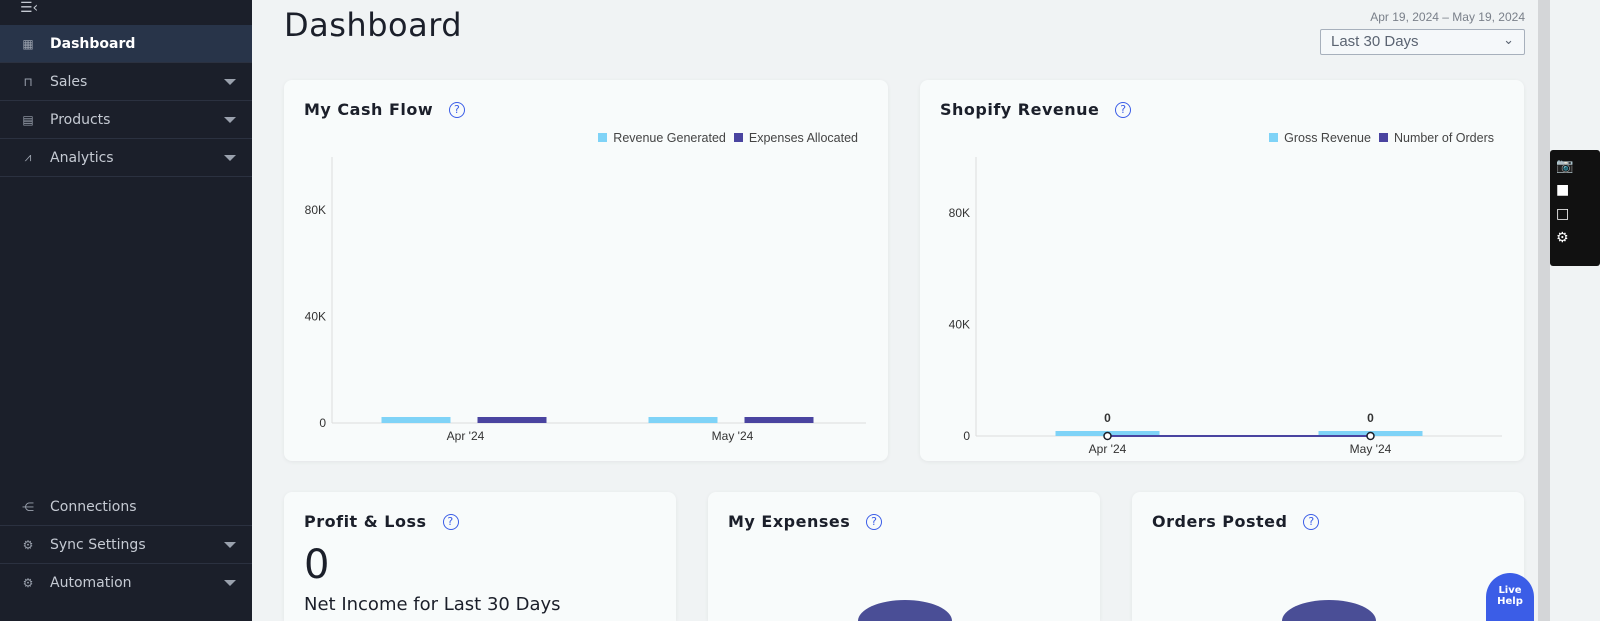  Describe the element at coordinates (98, 544) in the screenshot. I see `sidebar-item-label: Sync Settings` at that location.